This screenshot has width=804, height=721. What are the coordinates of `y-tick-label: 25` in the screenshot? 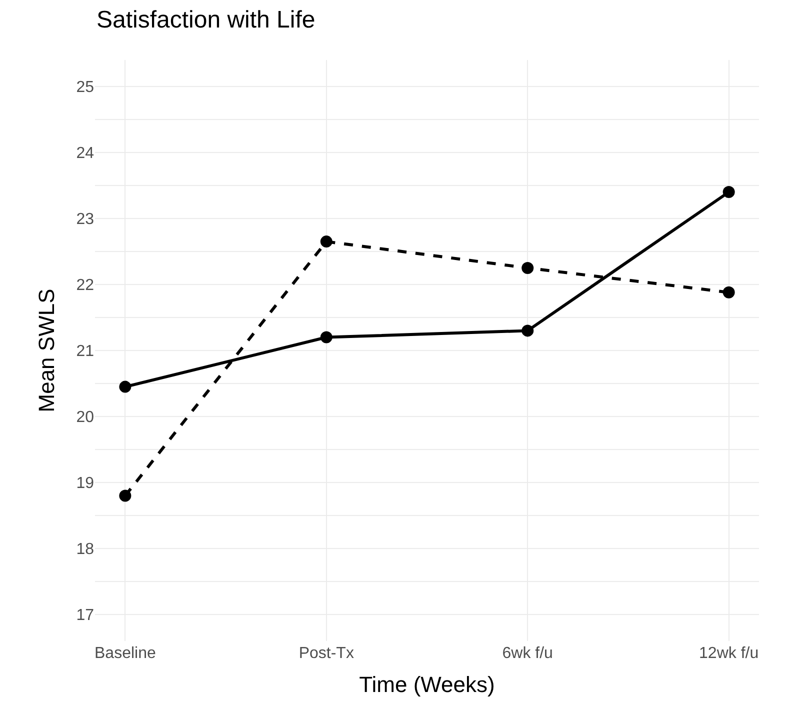 It's located at (85, 87).